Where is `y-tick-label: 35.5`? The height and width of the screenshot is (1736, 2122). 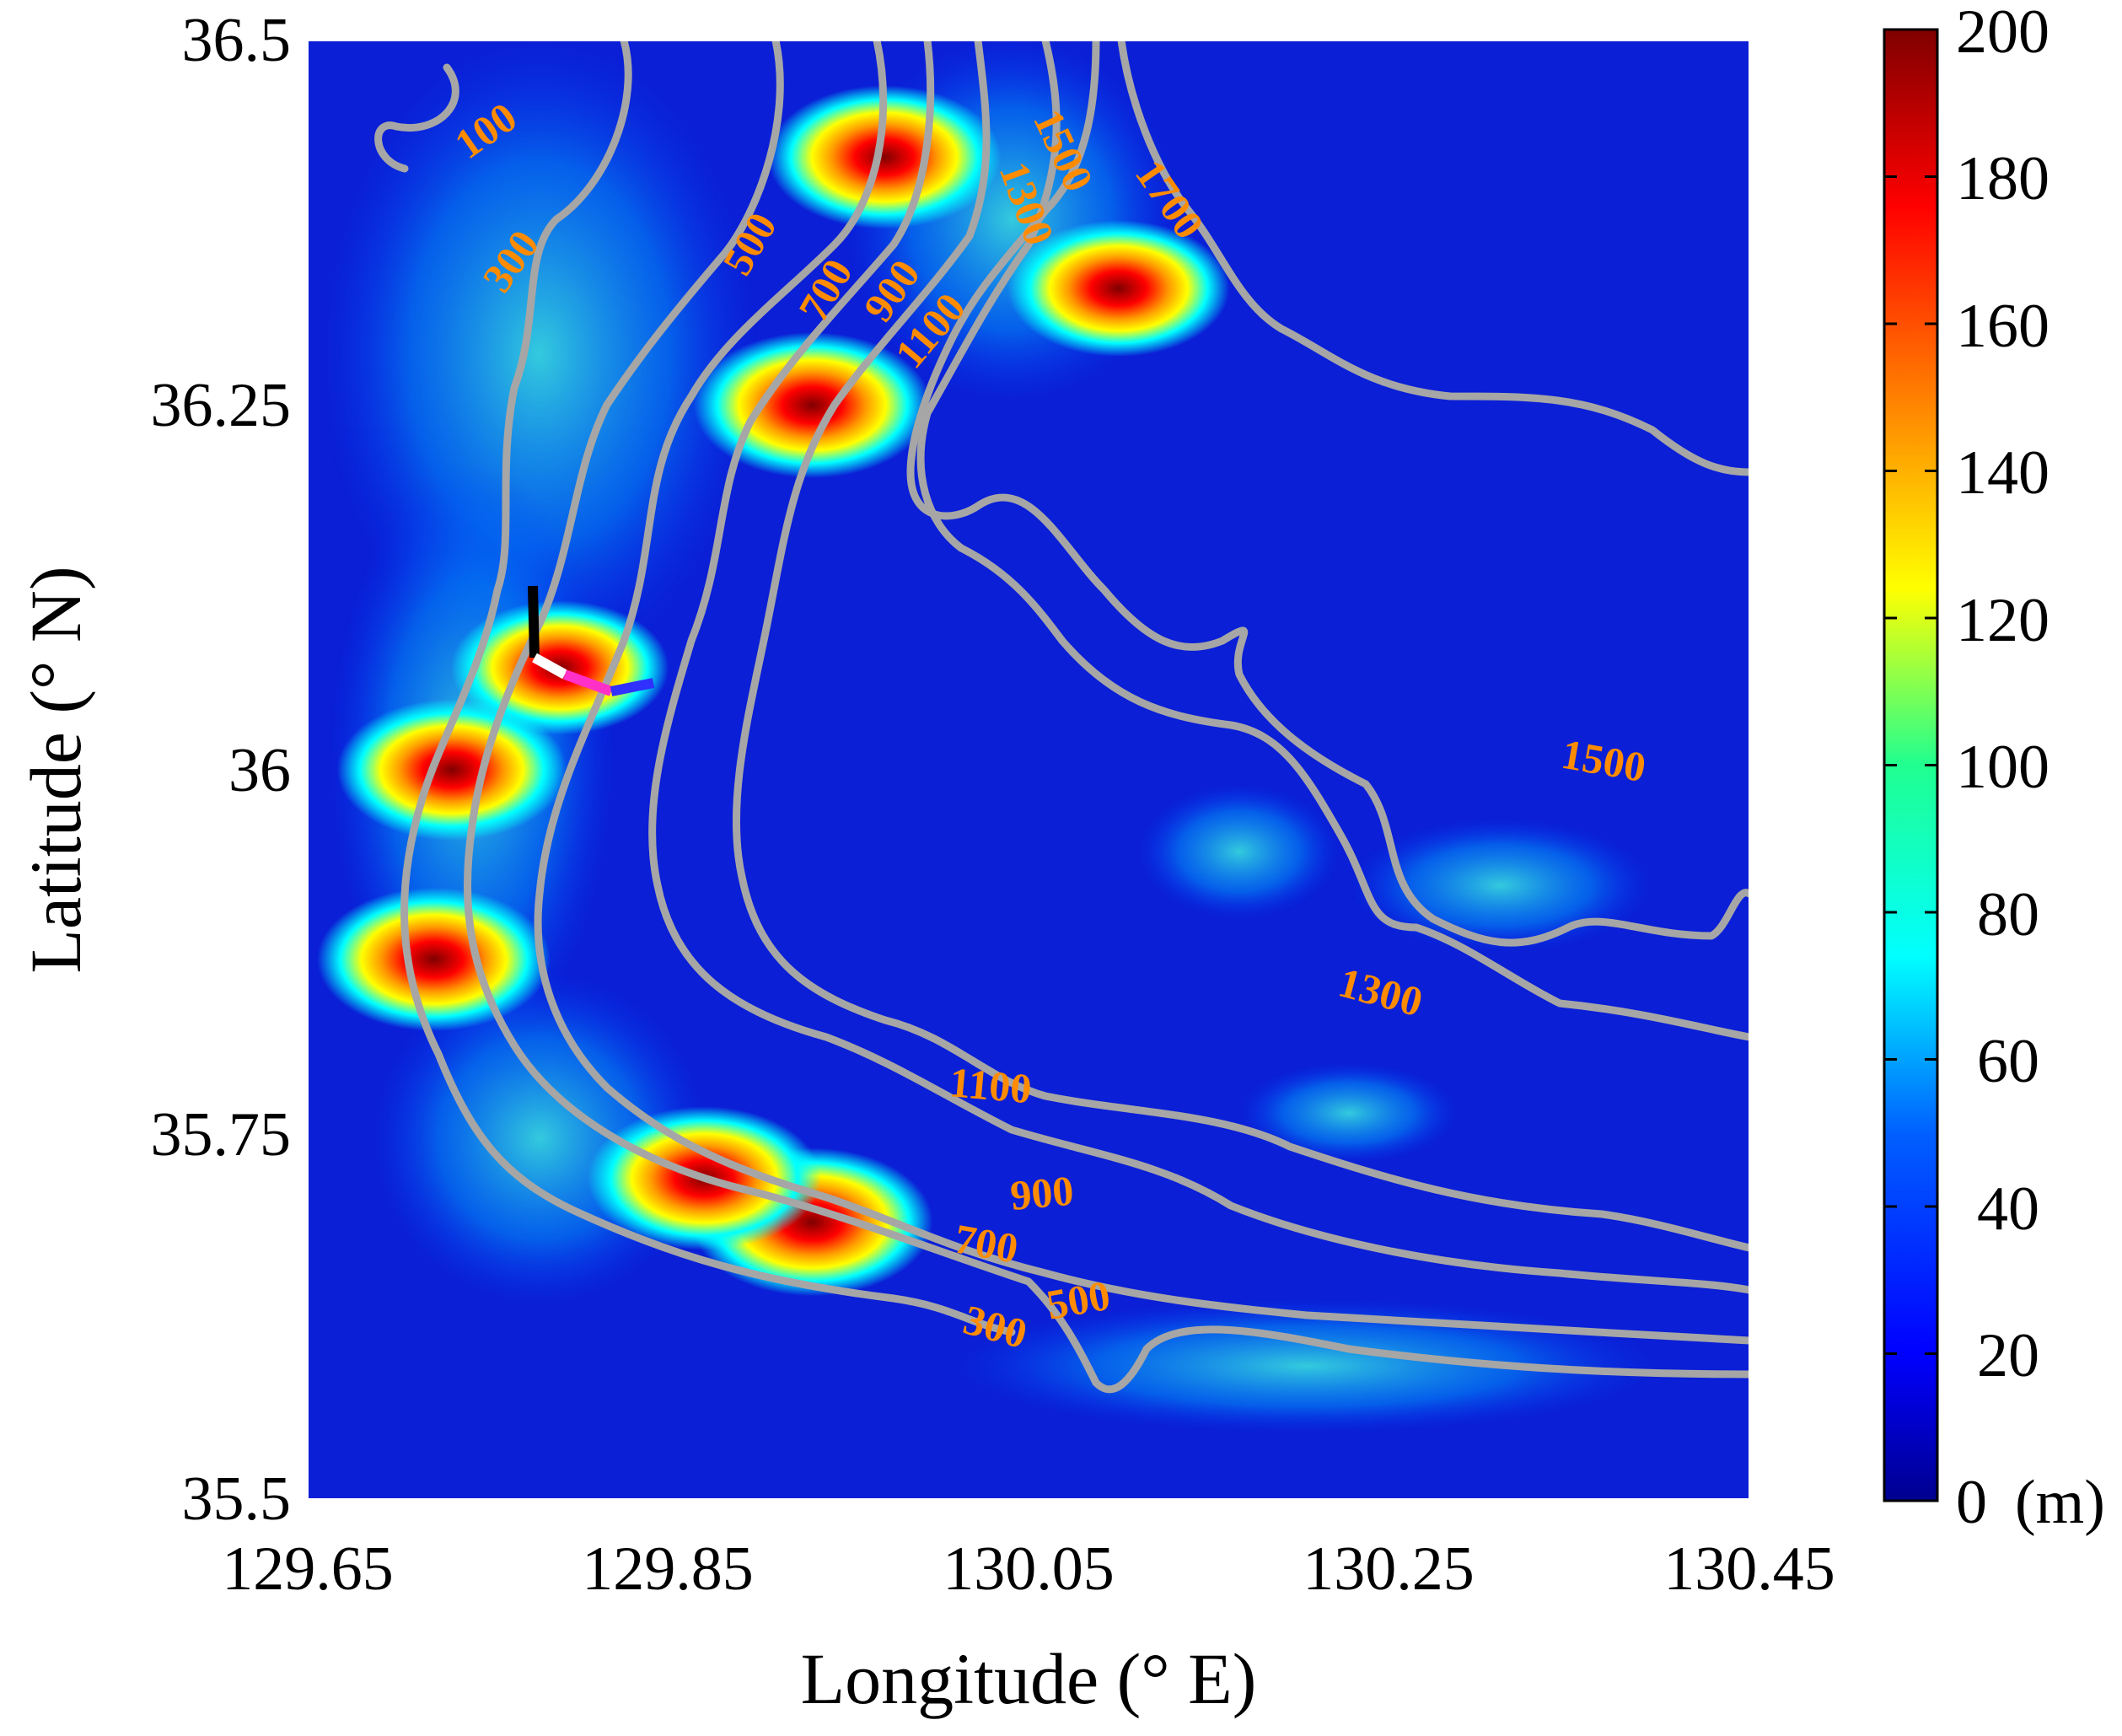 y-tick-label: 35.5 is located at coordinates (237, 1499).